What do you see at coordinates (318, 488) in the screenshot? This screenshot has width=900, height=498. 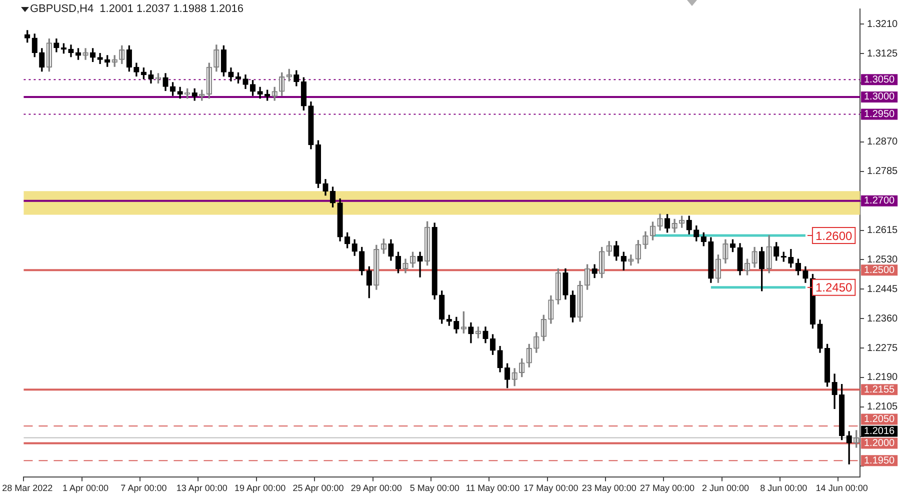 I see `x-tick-label: 25 Apr 00:00` at bounding box center [318, 488].